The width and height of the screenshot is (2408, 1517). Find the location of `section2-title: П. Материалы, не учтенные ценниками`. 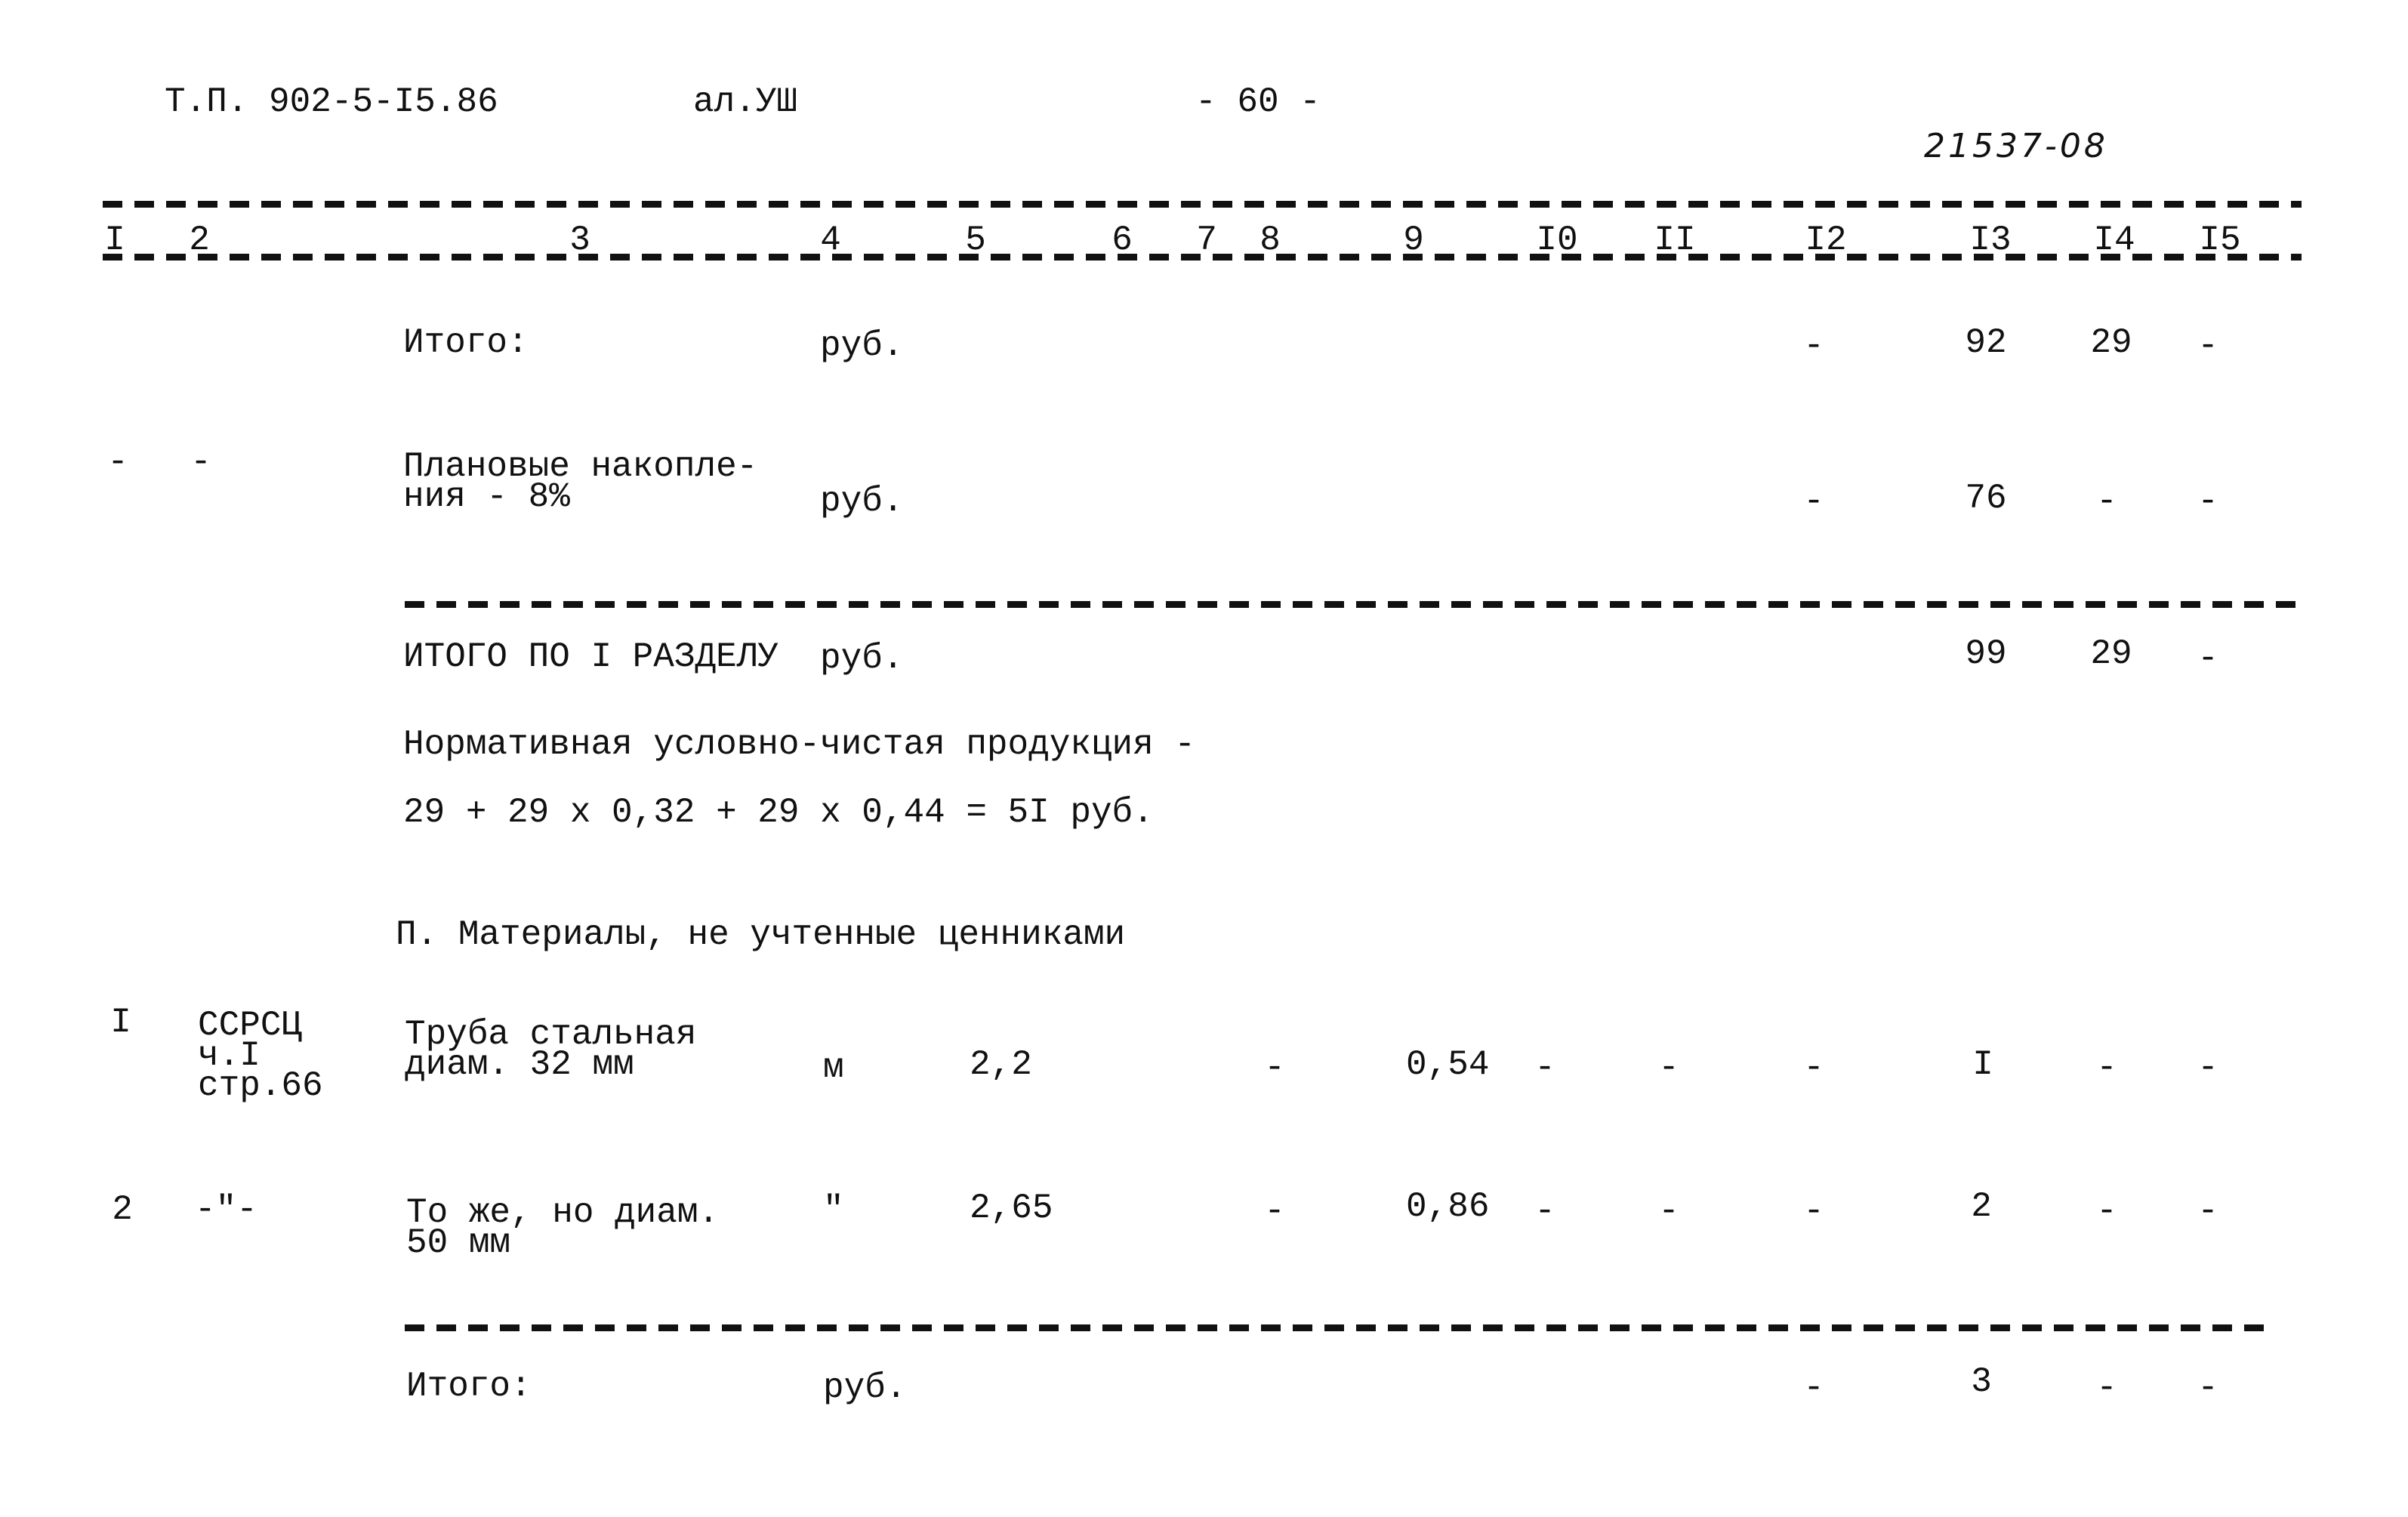

section2-title: П. Материалы, не учтенные ценниками is located at coordinates (761, 934).